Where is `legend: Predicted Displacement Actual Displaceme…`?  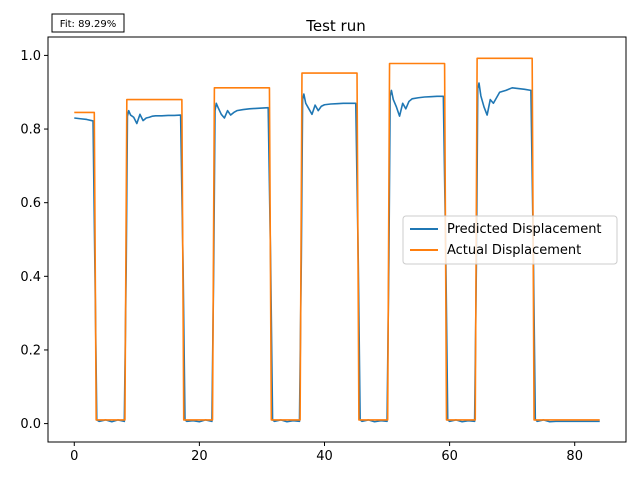
legend: Predicted Displacement Actual Displaceme… is located at coordinates (510, 240).